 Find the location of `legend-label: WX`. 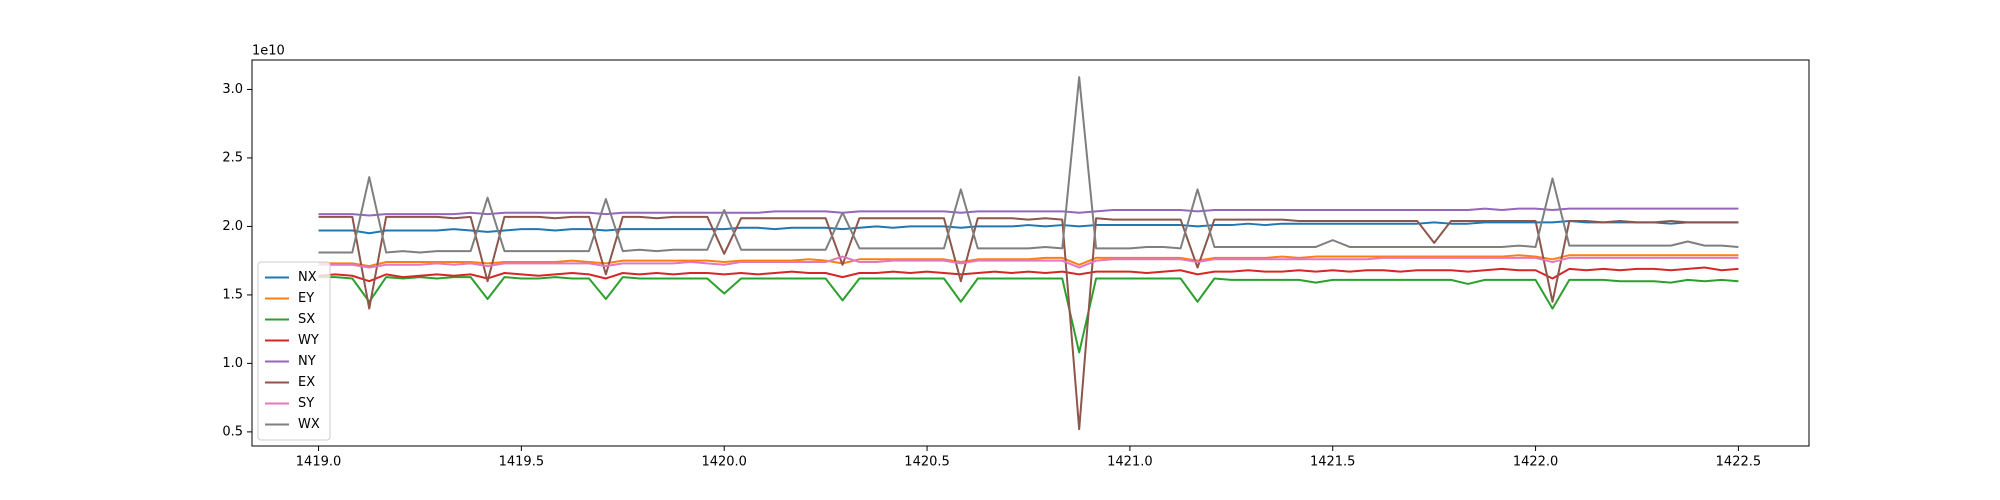

legend-label: WX is located at coordinates (309, 424).